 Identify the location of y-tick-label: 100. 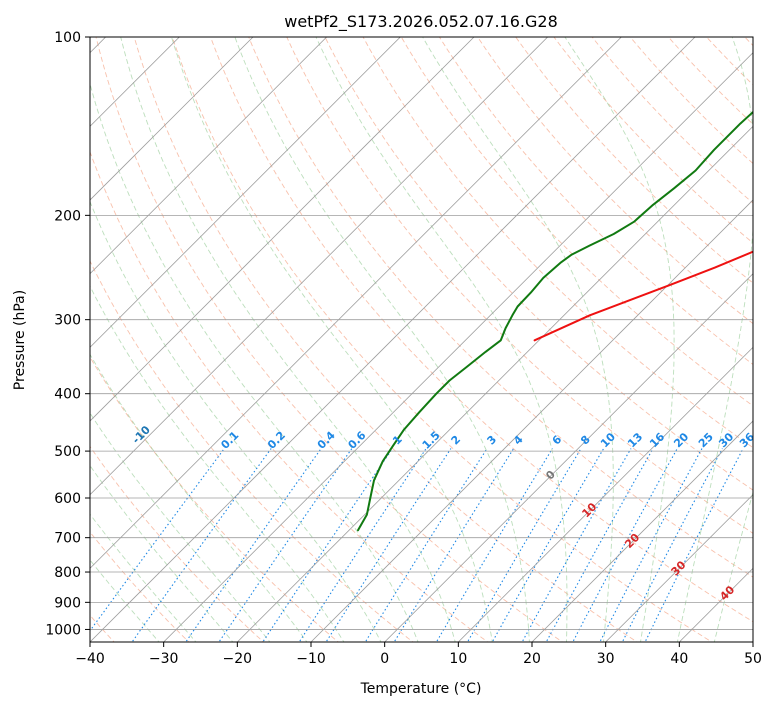
(67, 38).